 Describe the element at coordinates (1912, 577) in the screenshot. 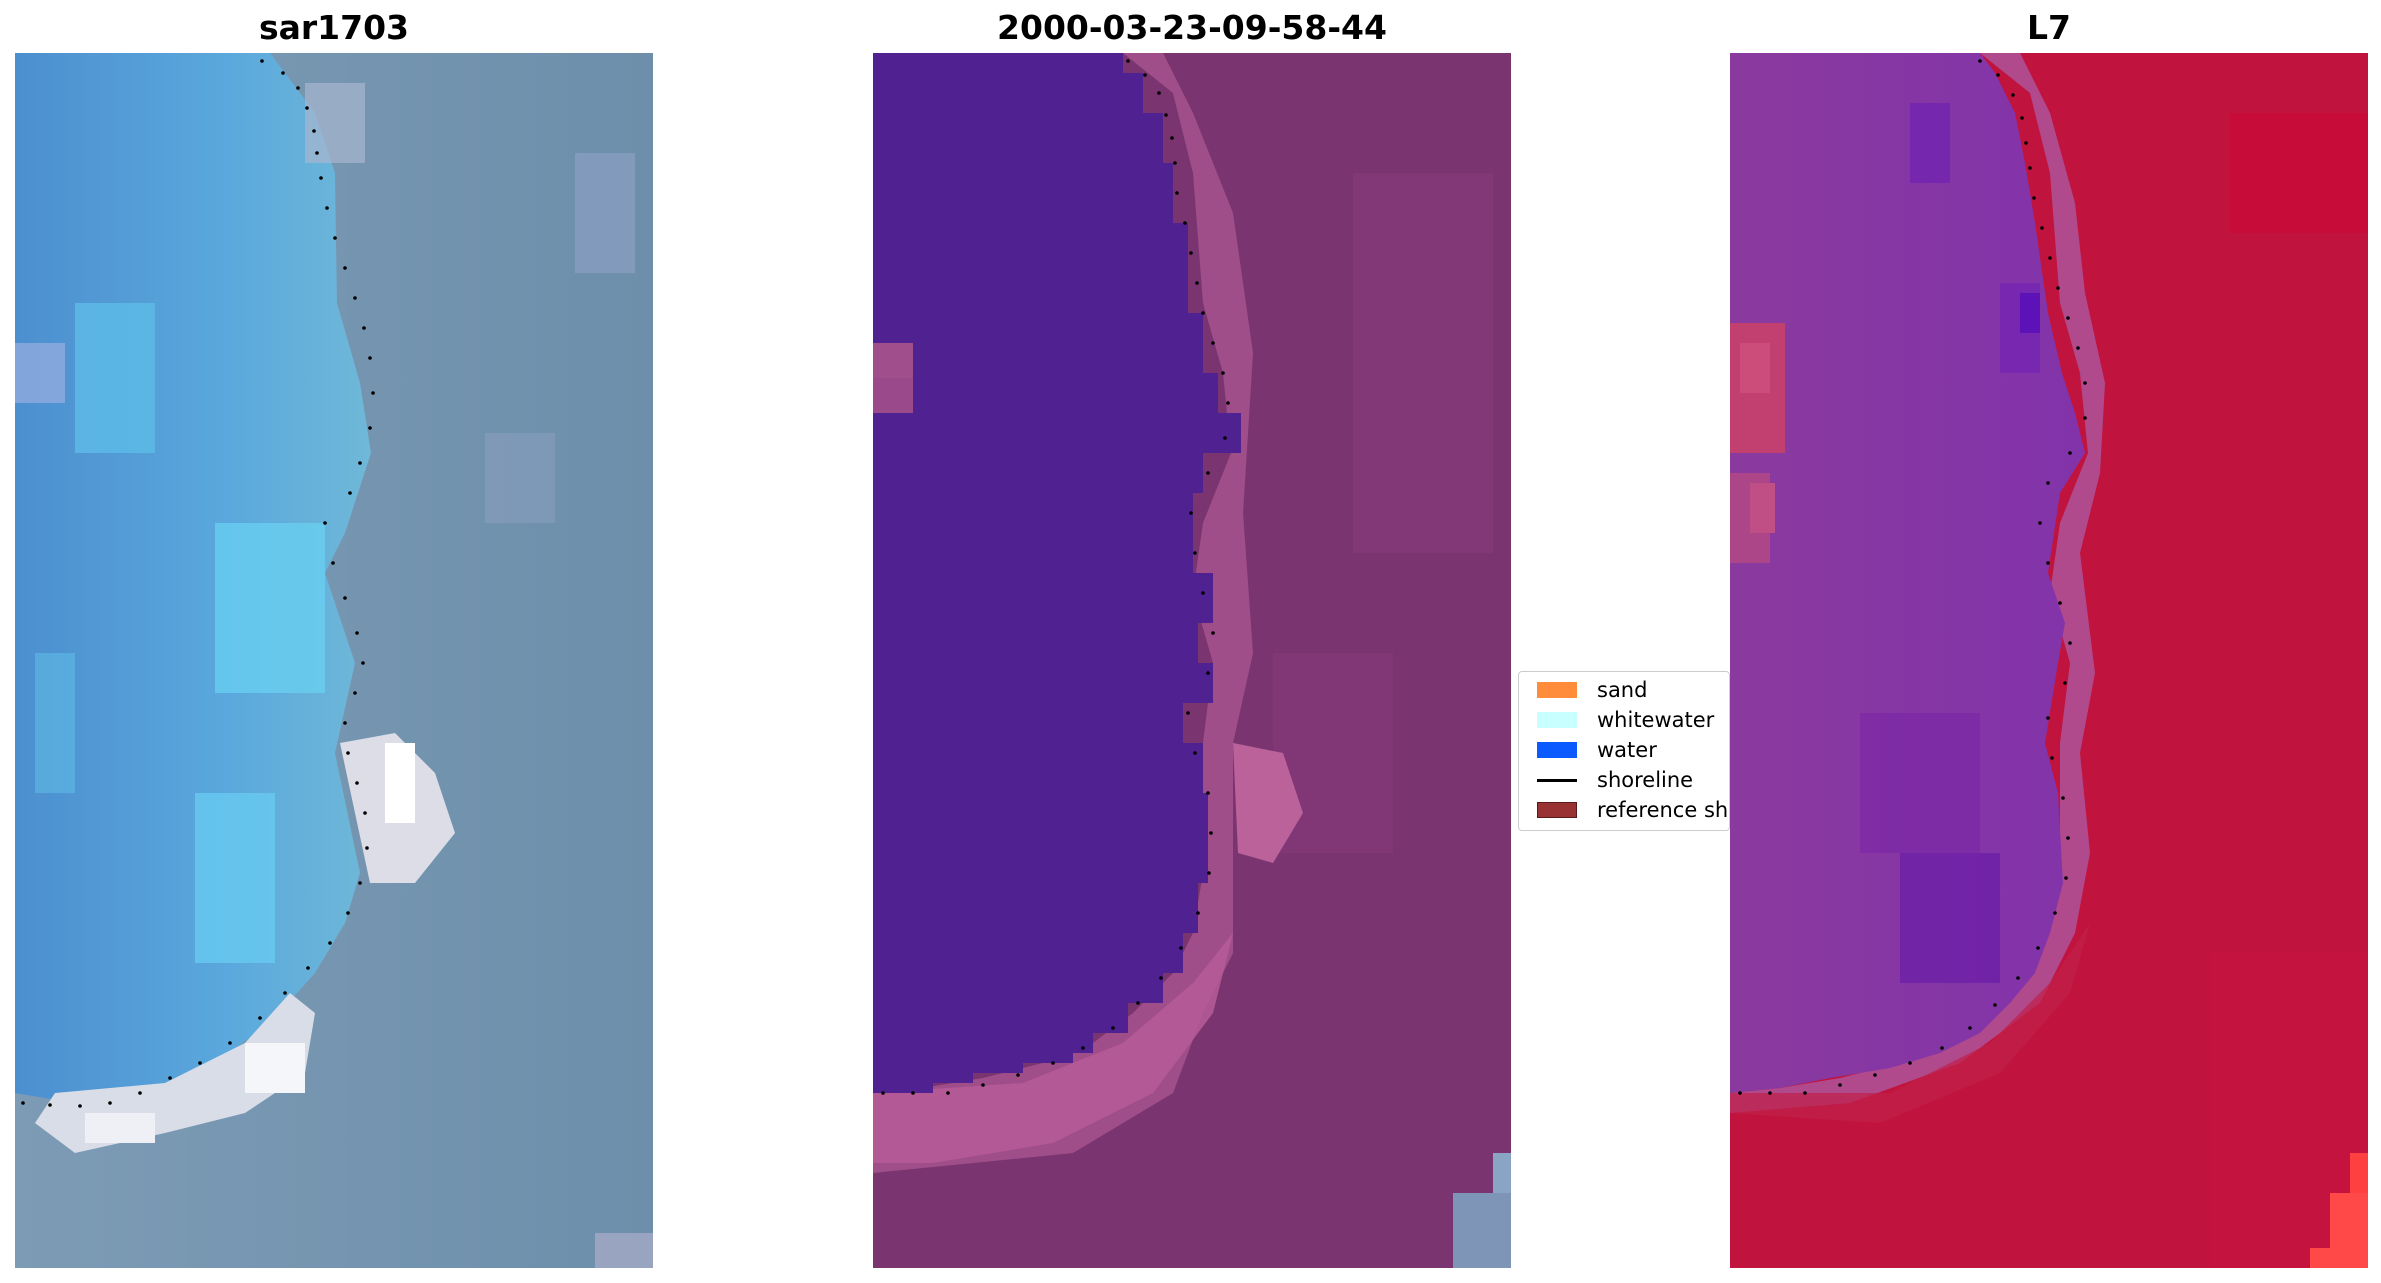

I see `l7-shoreline` at that location.